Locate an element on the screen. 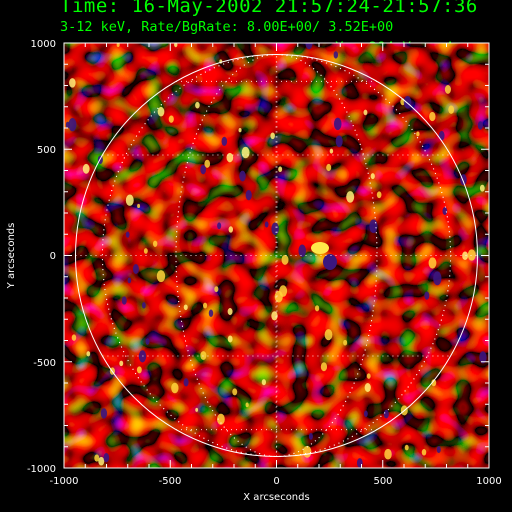  y-tick-label: 1000 is located at coordinates (43, 44).